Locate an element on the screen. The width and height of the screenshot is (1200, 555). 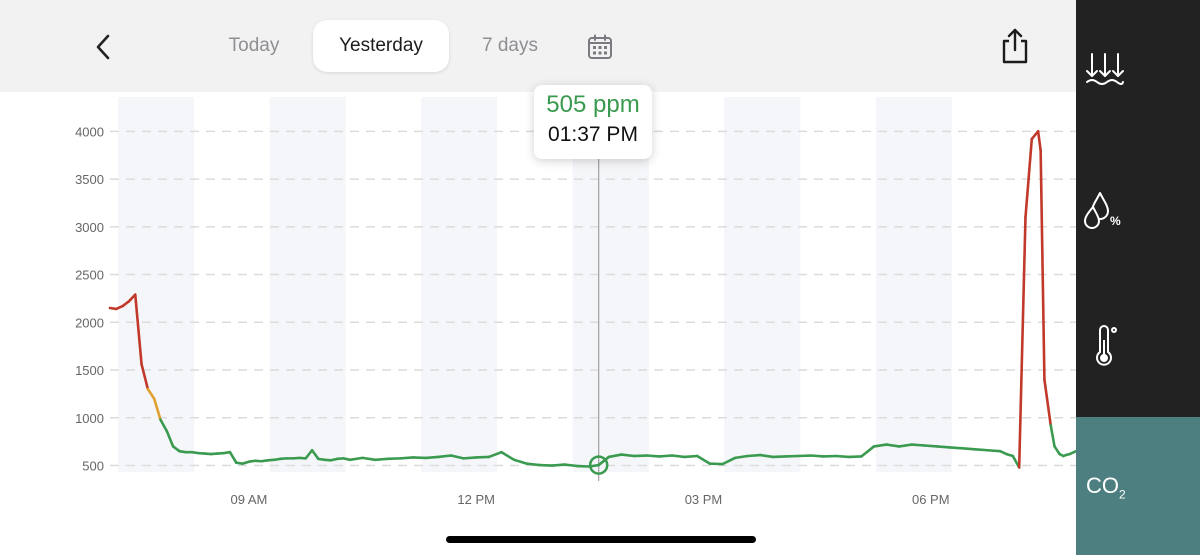
share-icon is located at coordinates (1015, 46).